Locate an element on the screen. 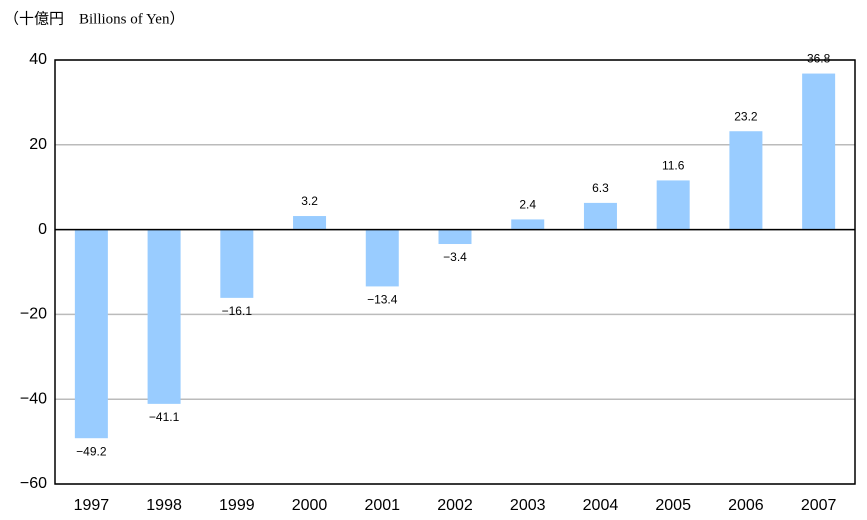 The width and height of the screenshot is (867, 520). y-tick-label: 20 is located at coordinates (38, 144).